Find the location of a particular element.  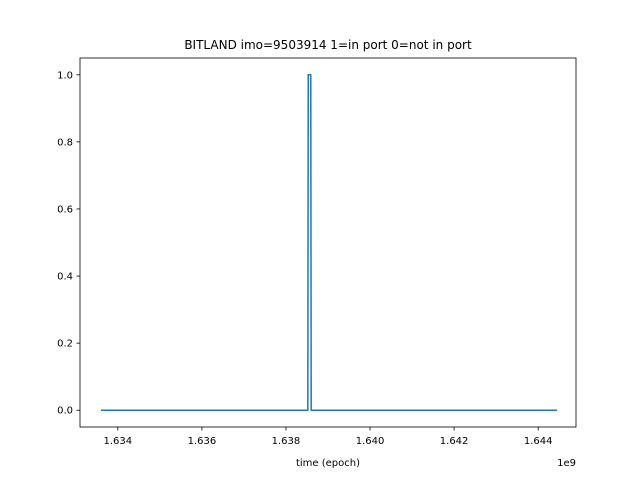

y-tick-label: 0.4 is located at coordinates (65, 277).